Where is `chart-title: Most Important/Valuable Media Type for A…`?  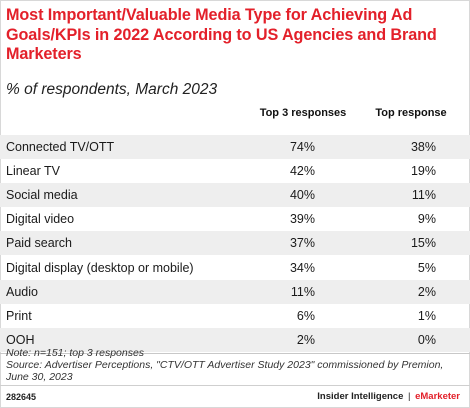
chart-title: Most Important/Valuable Media Type for A… is located at coordinates (221, 34).